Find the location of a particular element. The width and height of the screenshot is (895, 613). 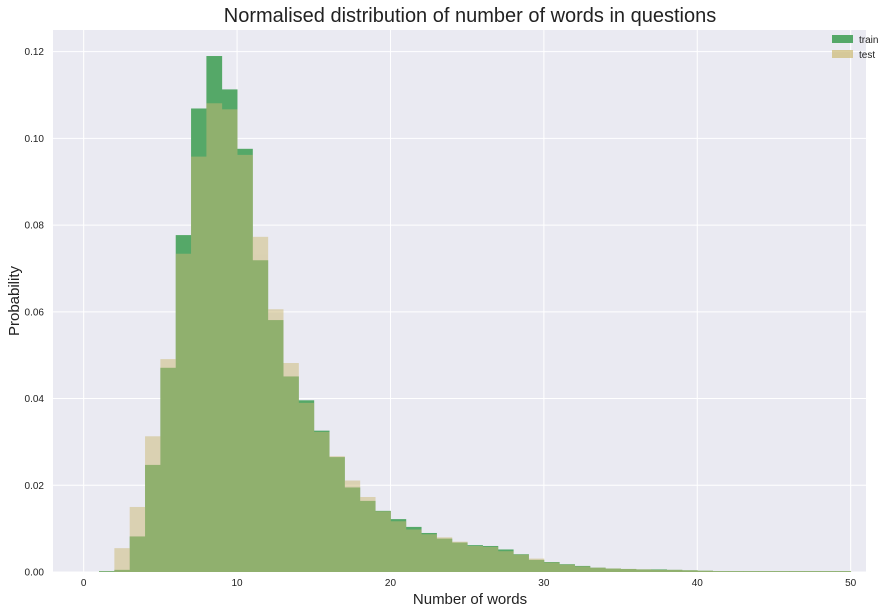

y-tick-label: 0.06 is located at coordinates (35, 312).